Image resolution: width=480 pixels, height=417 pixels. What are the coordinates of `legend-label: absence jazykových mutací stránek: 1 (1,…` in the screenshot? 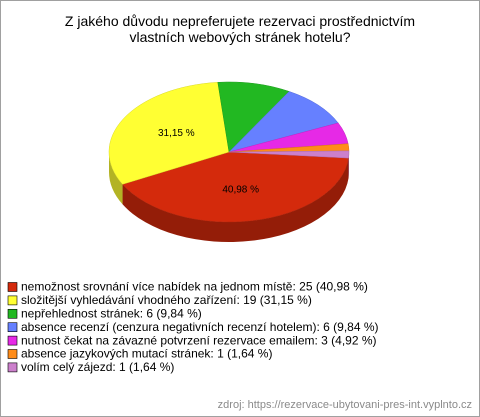 It's located at (146, 354).